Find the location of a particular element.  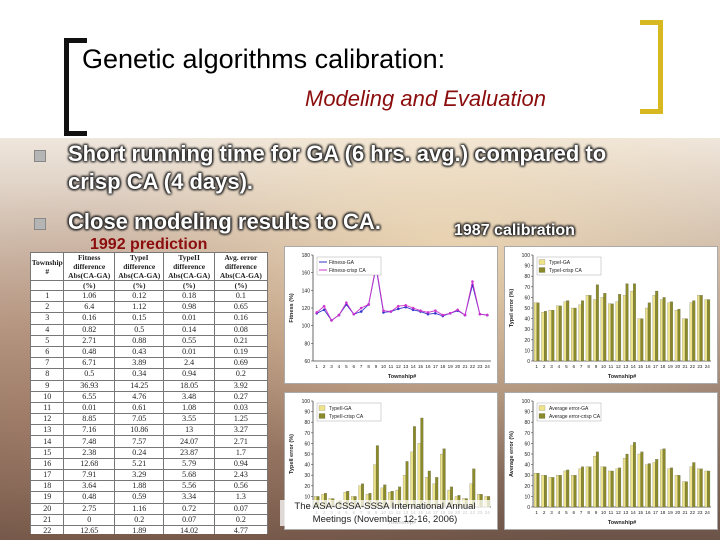

label-1987-calibration: 1987 calibration is located at coordinates (514, 230).